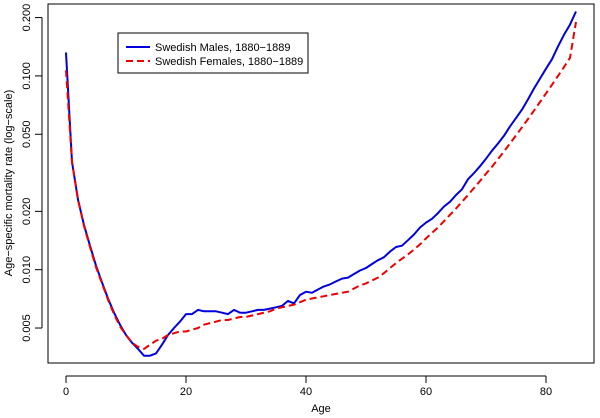 The height and width of the screenshot is (418, 600). What do you see at coordinates (229, 62) in the screenshot?
I see `legend-label-females: Swedish Females, 1880−1889` at bounding box center [229, 62].